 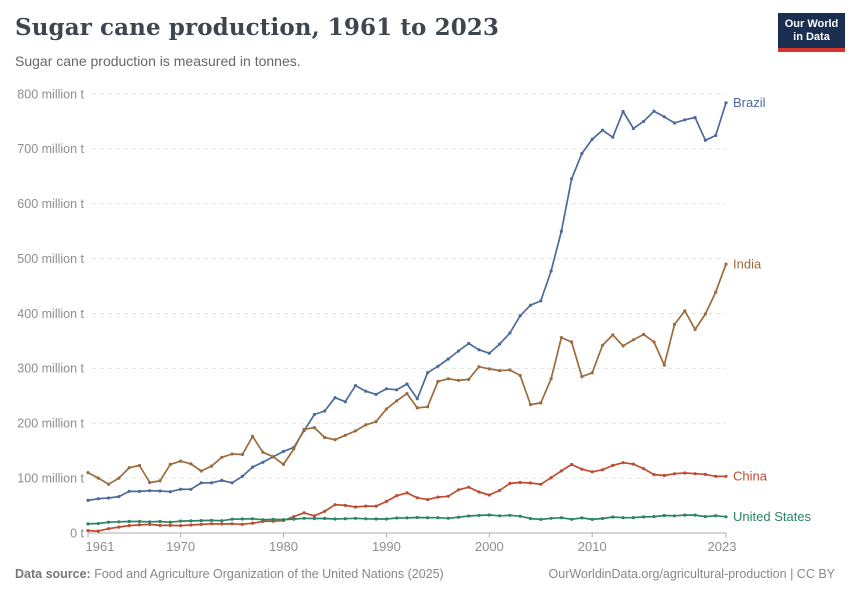 What do you see at coordinates (180, 546) in the screenshot?
I see `x-axis-tick-label: 1970` at bounding box center [180, 546].